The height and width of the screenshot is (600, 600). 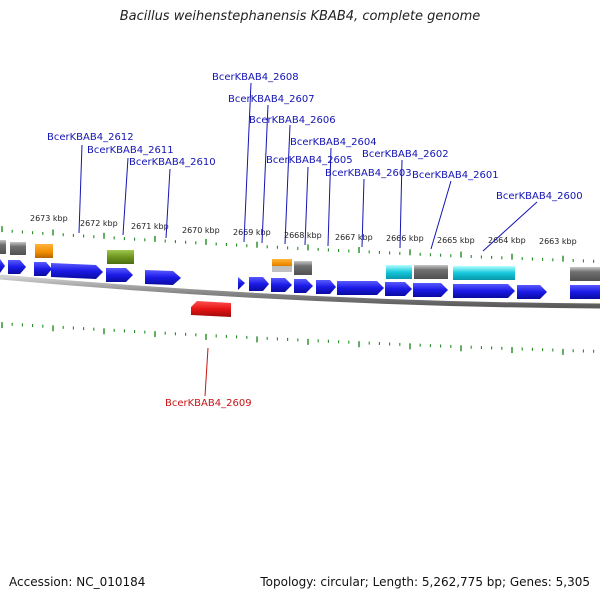 What do you see at coordinates (99, 223) in the screenshot?
I see `kbp-label-2672: 2672 kbp` at bounding box center [99, 223].